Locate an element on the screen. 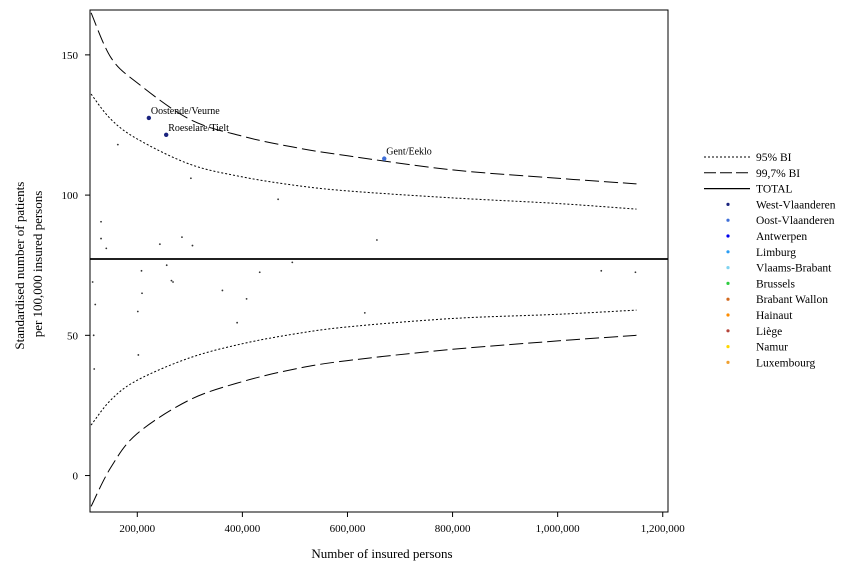  y-tick-label: 50 is located at coordinates (73, 336).